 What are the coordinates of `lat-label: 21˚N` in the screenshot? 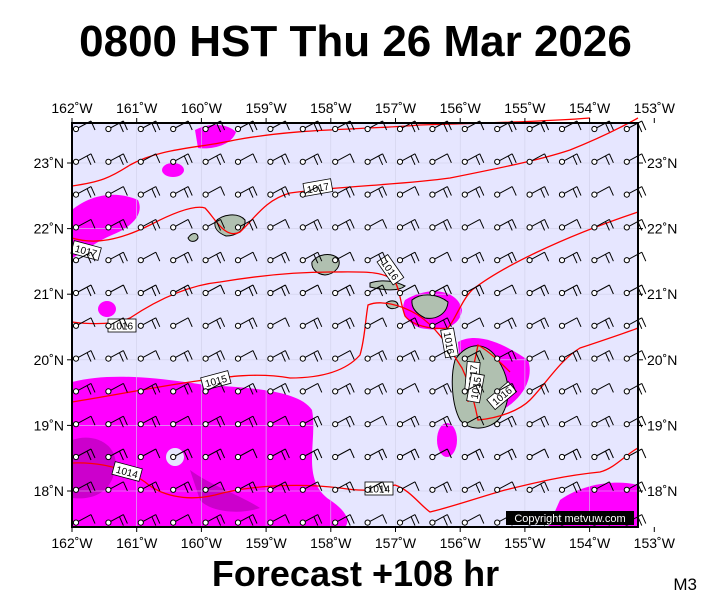 It's located at (49, 294).